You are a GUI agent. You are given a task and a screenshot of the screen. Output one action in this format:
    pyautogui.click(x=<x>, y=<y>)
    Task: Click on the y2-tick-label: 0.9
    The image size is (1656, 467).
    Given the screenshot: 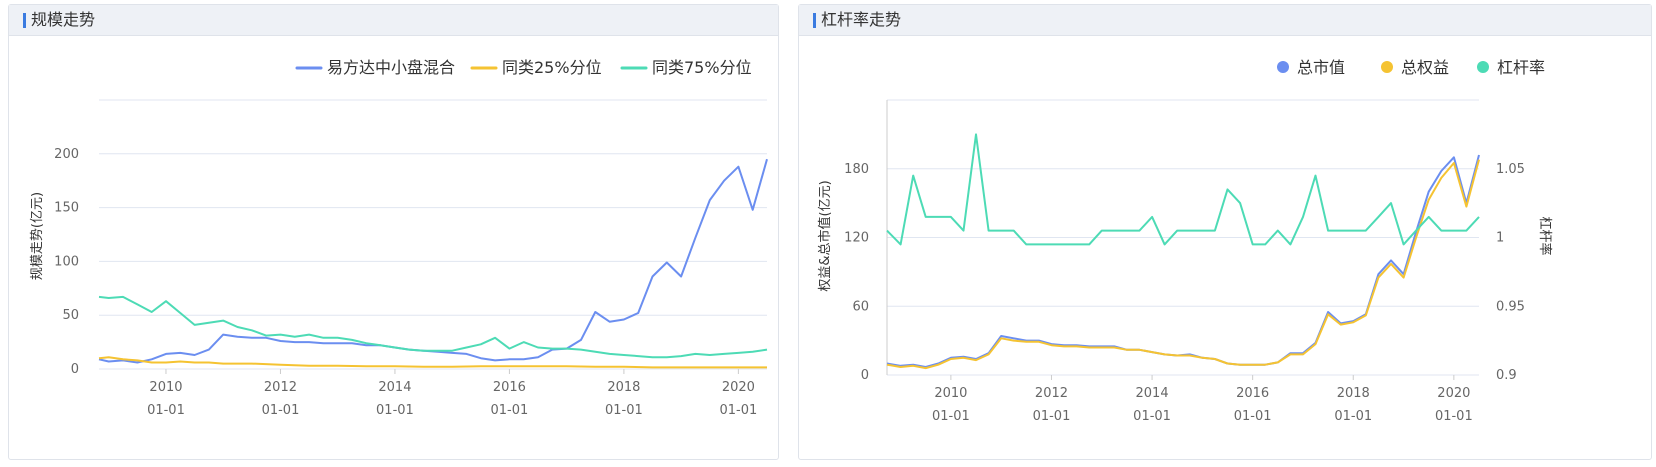 What is the action you would take?
    pyautogui.click(x=1506, y=375)
    